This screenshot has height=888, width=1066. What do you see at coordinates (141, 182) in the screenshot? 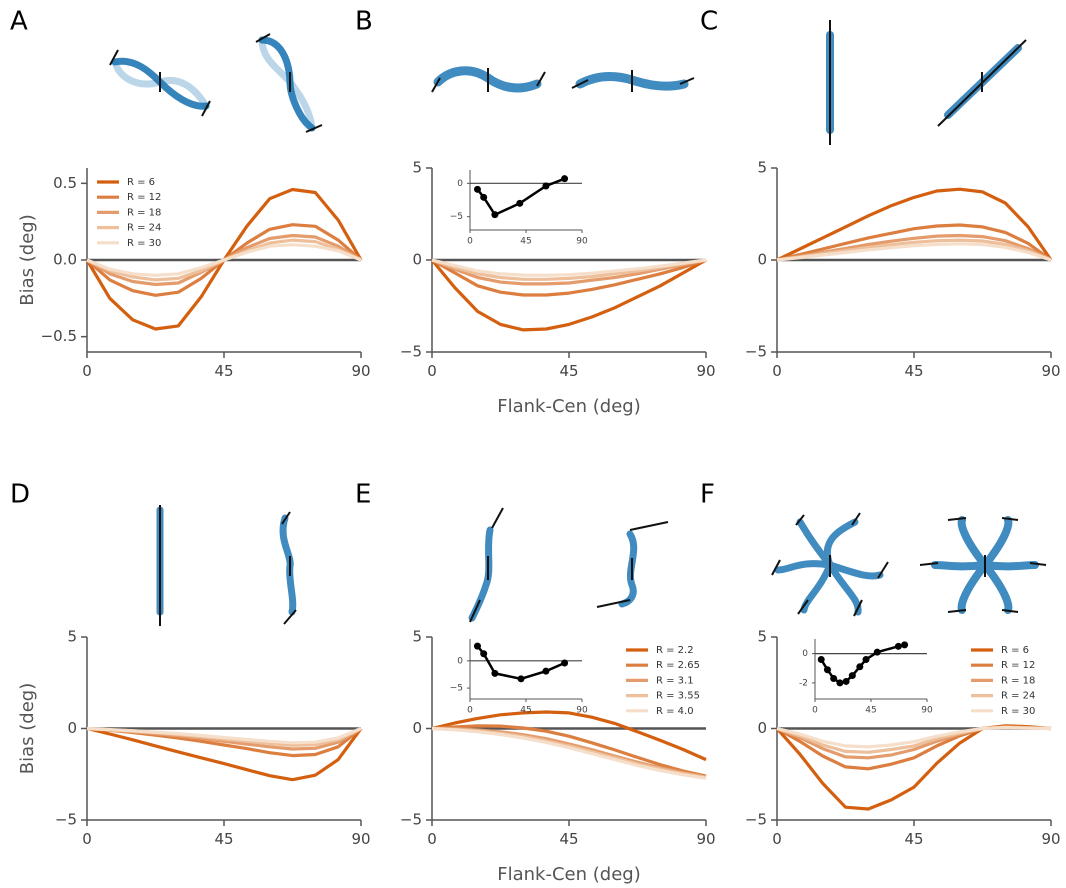
I see `legend-label: R = 6` at bounding box center [141, 182].